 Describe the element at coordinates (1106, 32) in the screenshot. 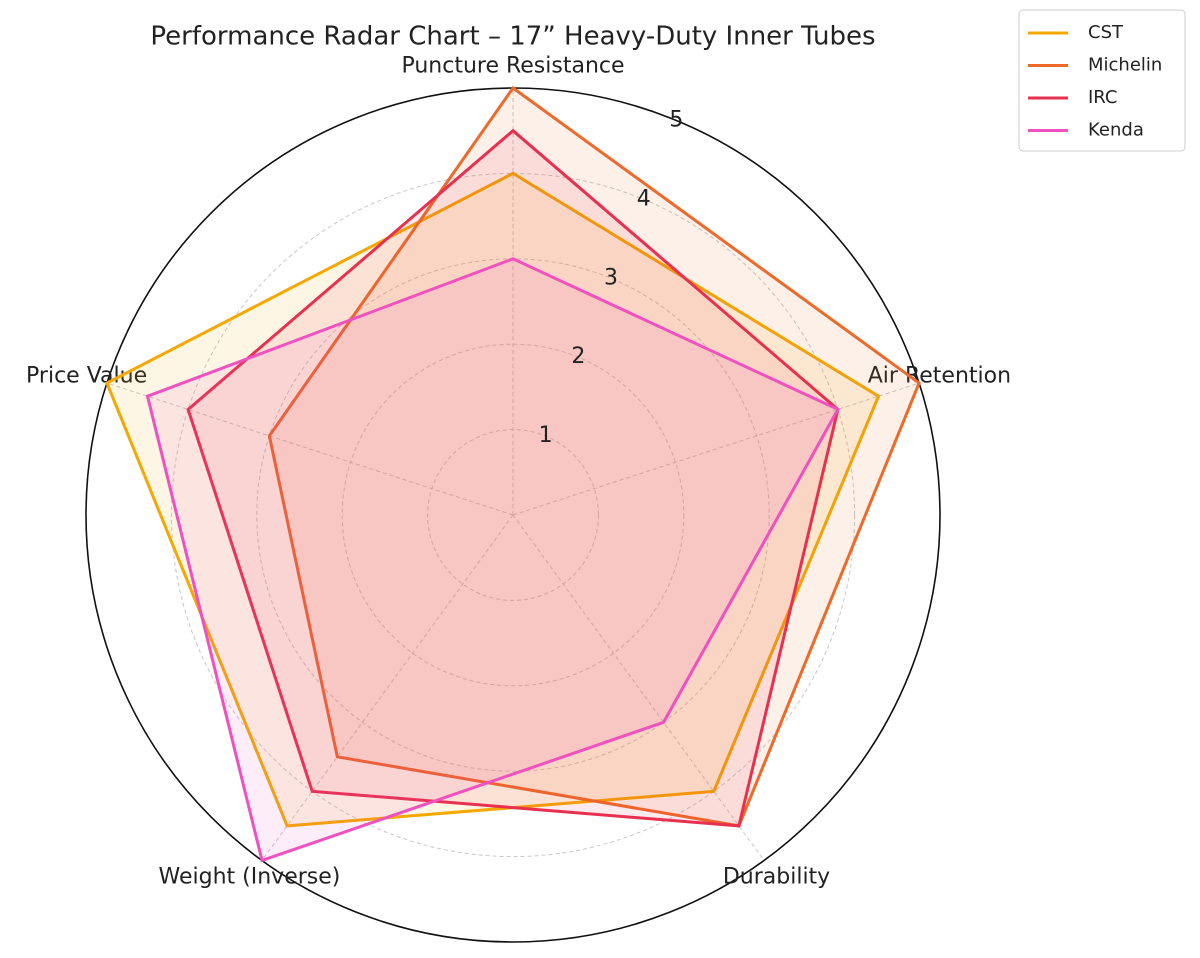

I see `legend-label: CST` at that location.